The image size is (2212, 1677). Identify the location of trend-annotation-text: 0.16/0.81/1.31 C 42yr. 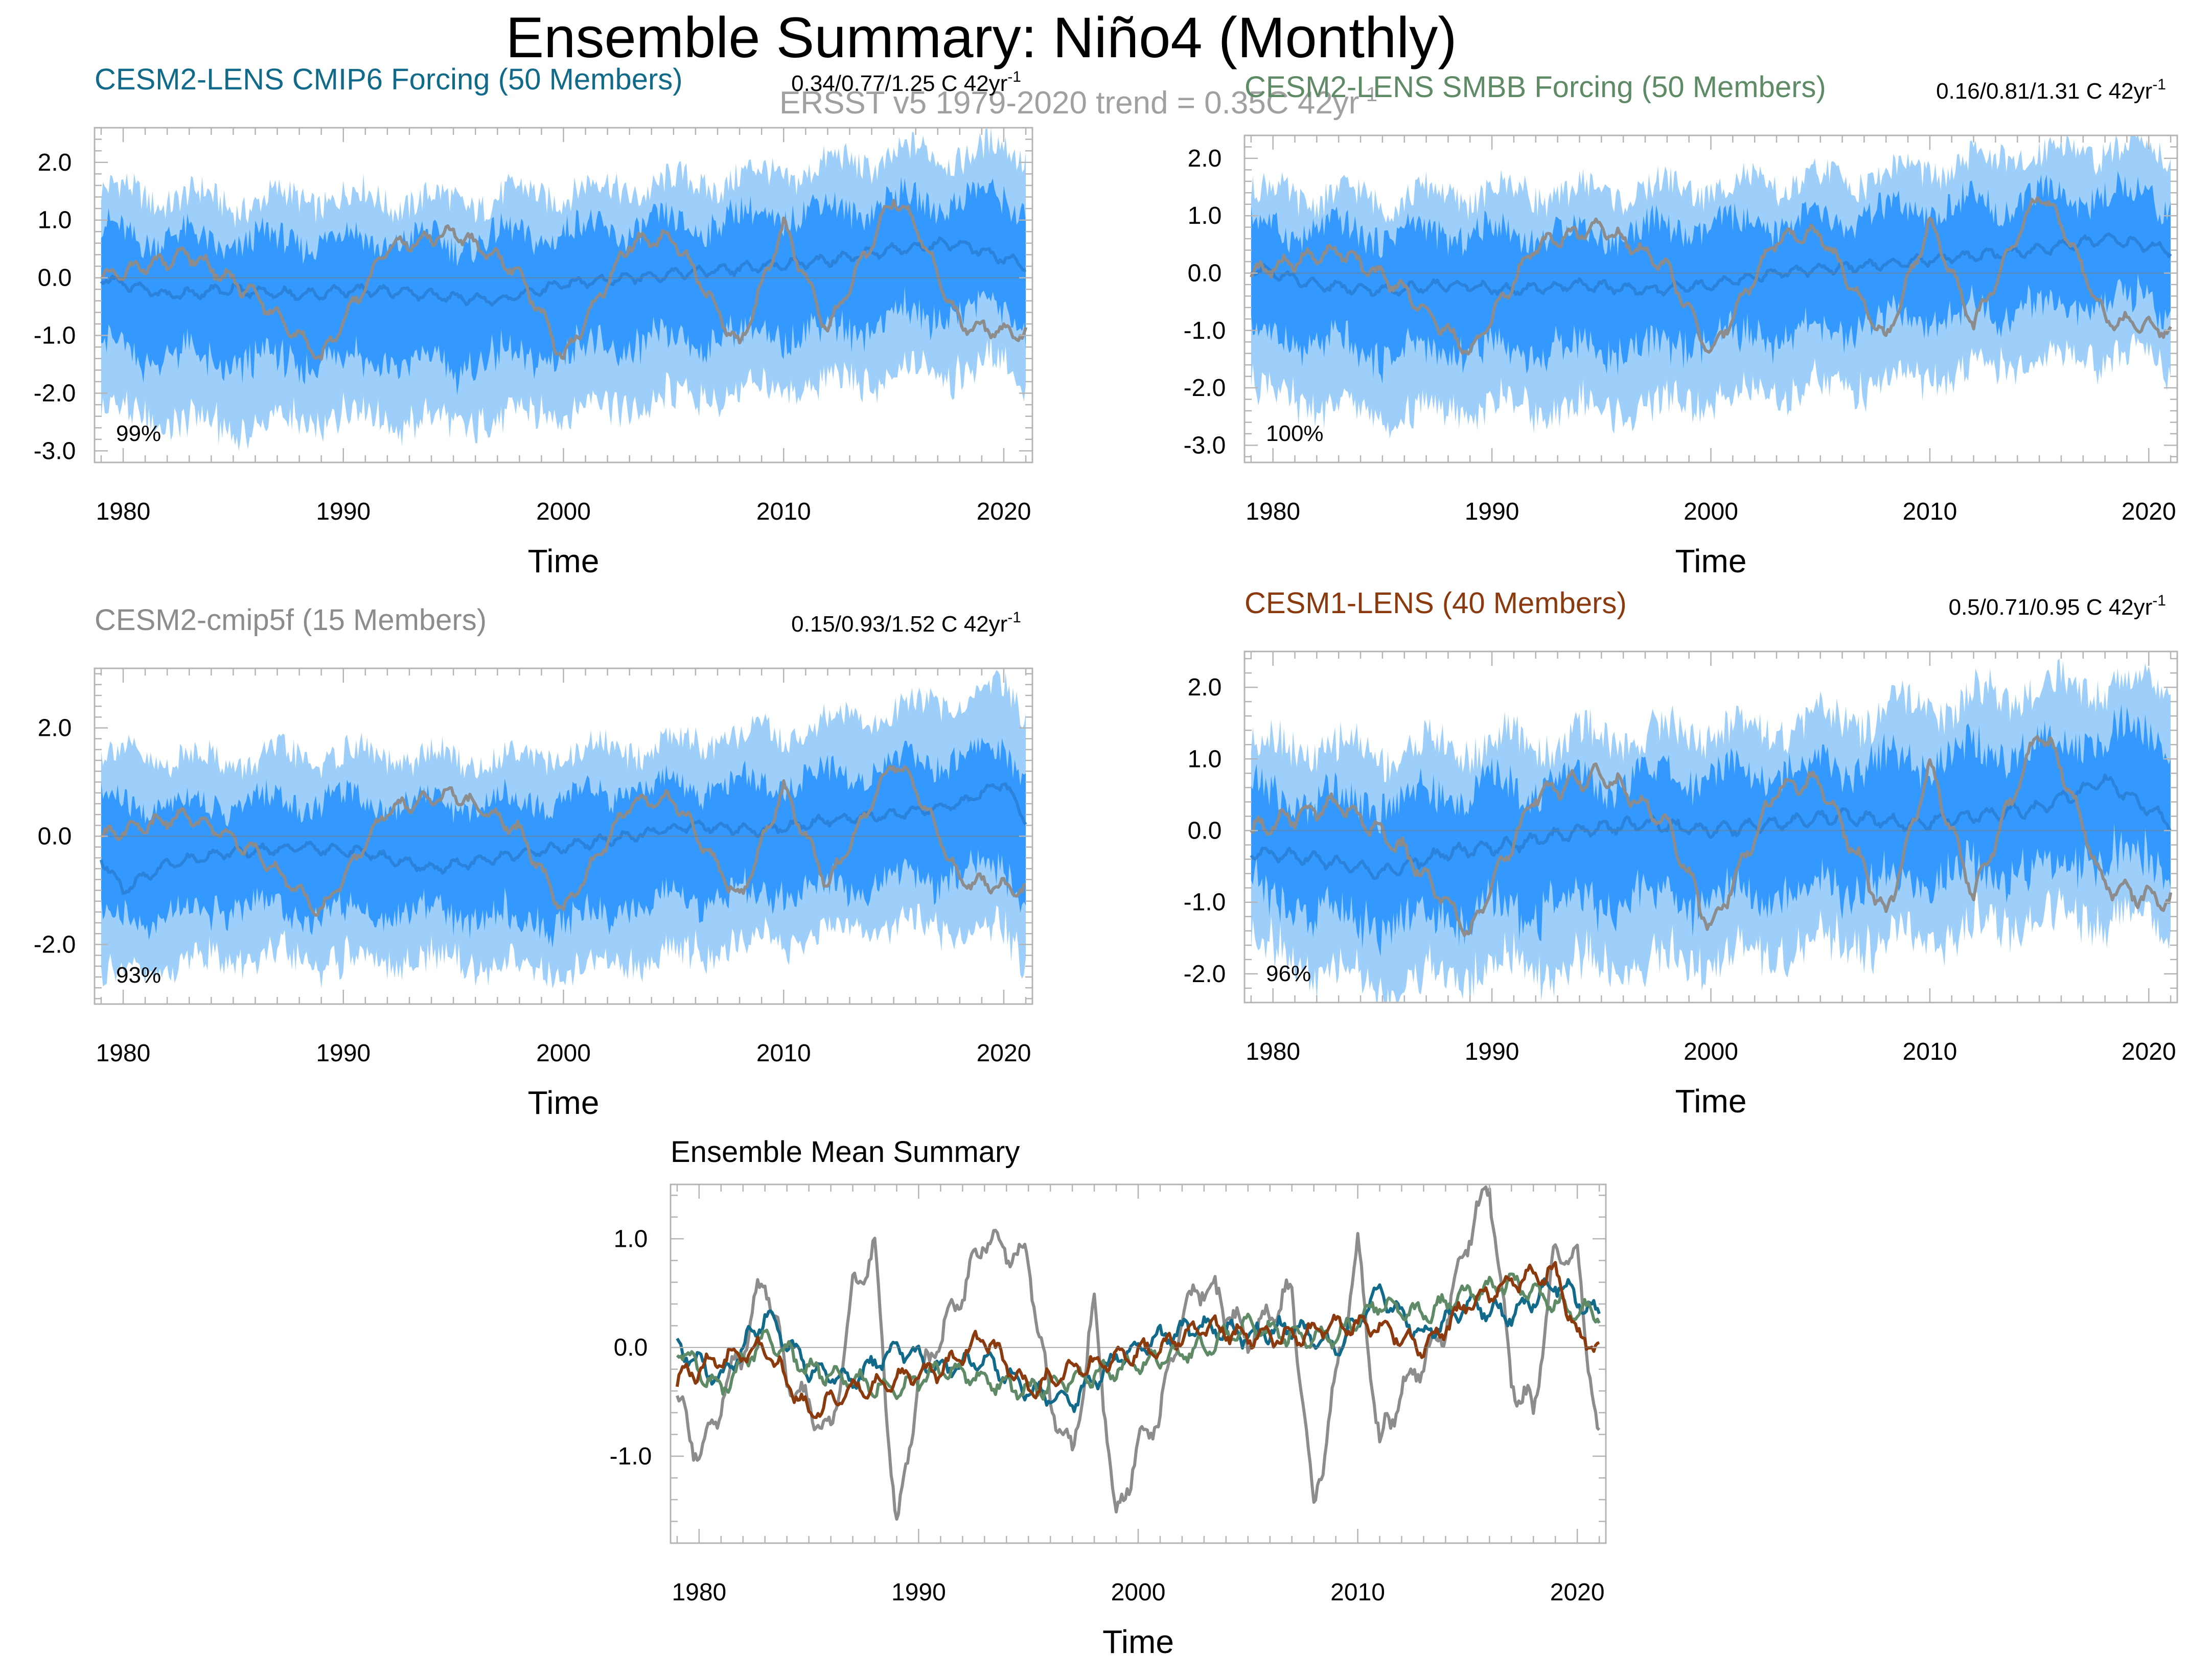
(2044, 91).